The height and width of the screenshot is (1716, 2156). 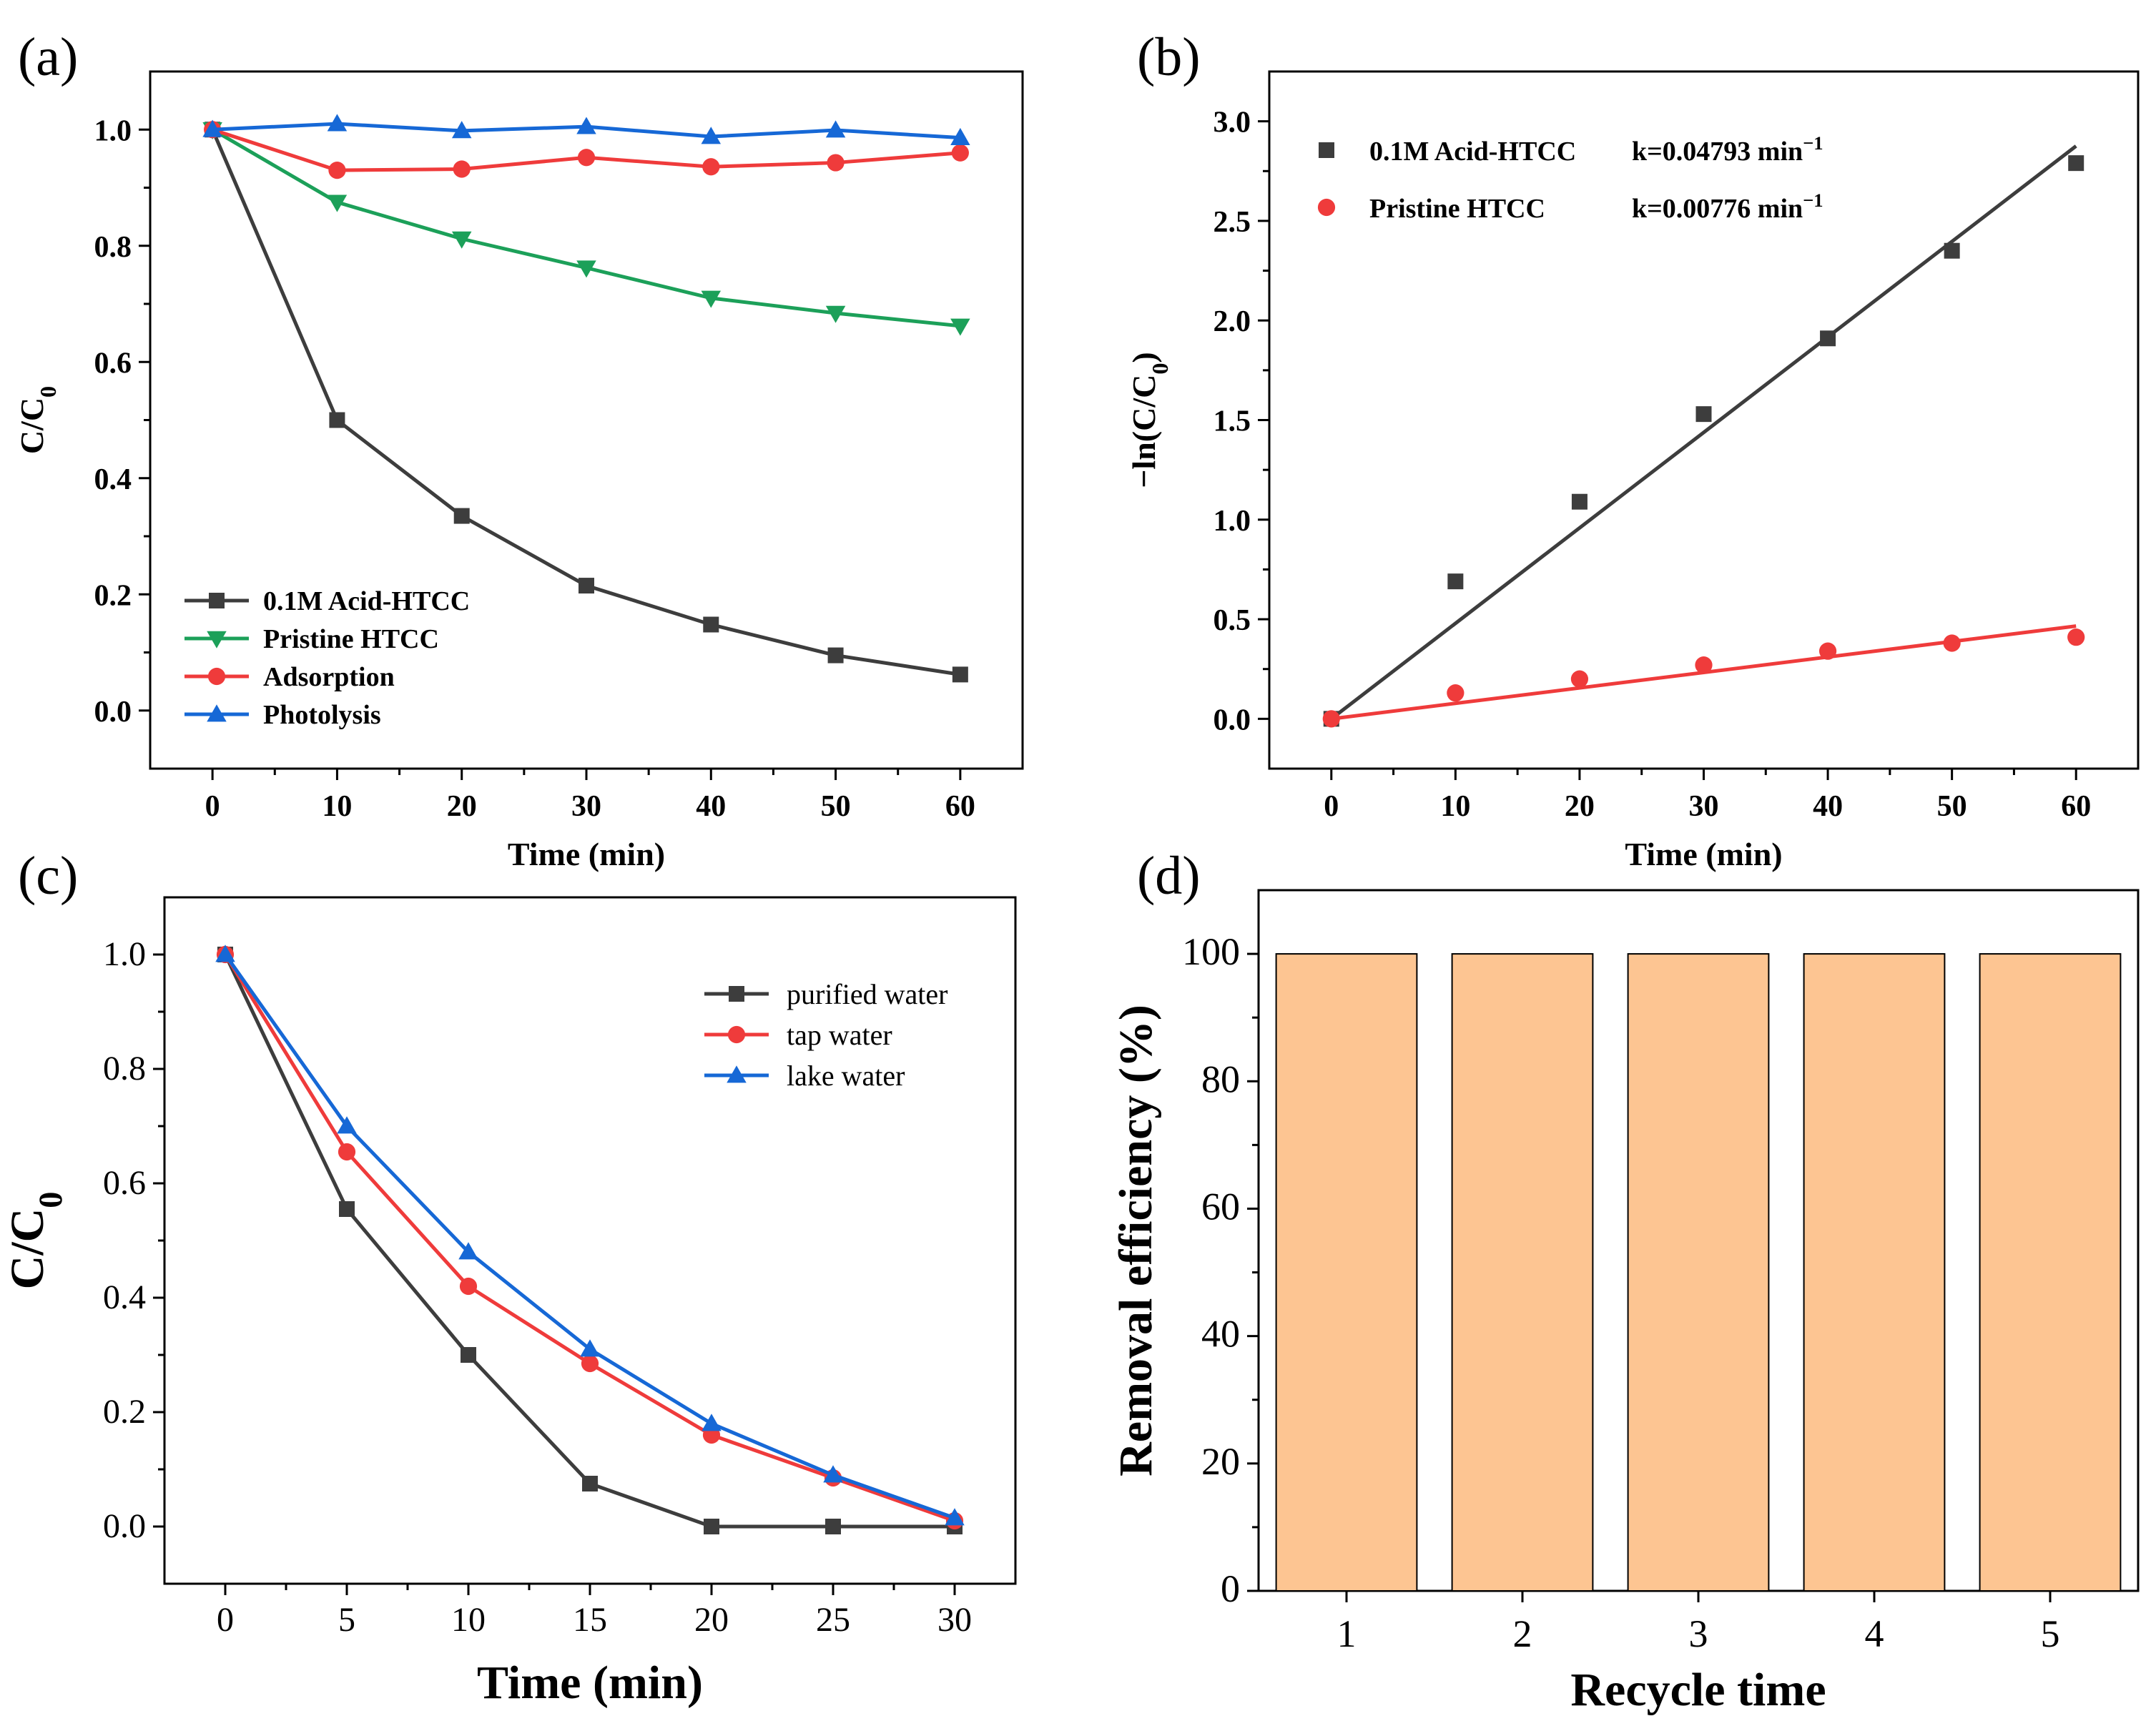 What do you see at coordinates (212, 806) in the screenshot?
I see `x-tick-label: 0` at bounding box center [212, 806].